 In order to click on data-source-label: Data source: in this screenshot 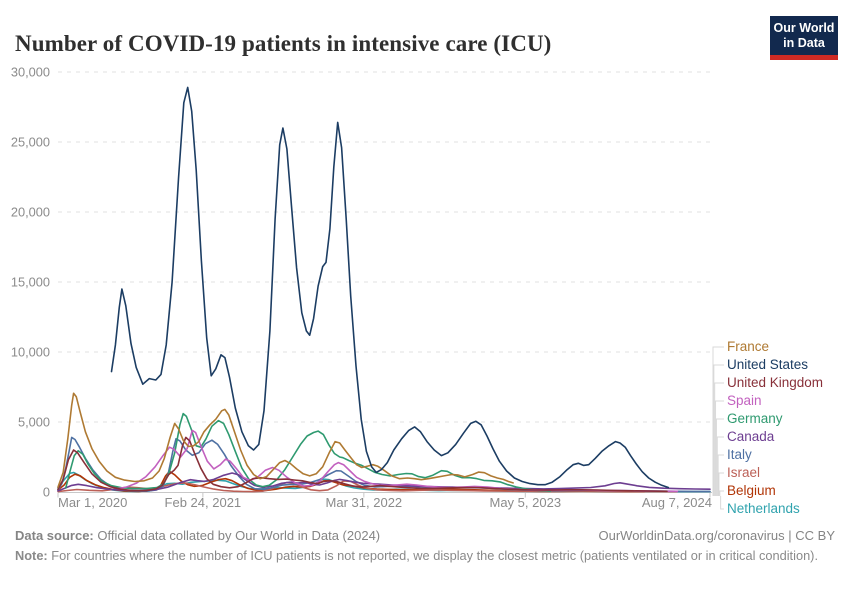, I will do `click(54, 535)`.